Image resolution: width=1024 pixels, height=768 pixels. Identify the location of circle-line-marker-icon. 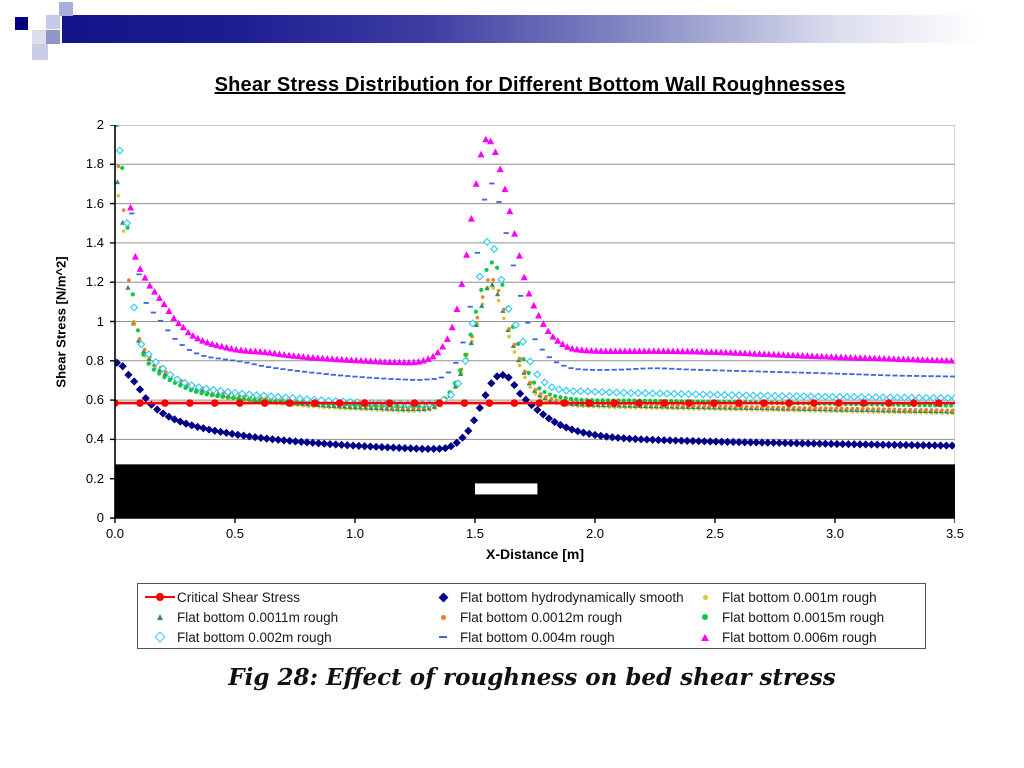
(160, 597).